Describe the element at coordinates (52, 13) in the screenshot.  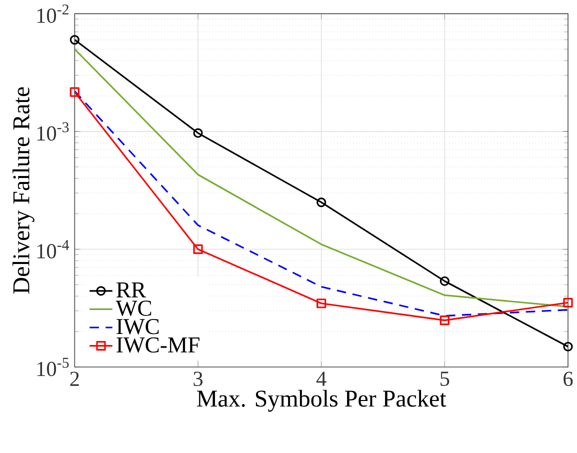
I see `y-tick-label: 10$^{-2}$` at that location.